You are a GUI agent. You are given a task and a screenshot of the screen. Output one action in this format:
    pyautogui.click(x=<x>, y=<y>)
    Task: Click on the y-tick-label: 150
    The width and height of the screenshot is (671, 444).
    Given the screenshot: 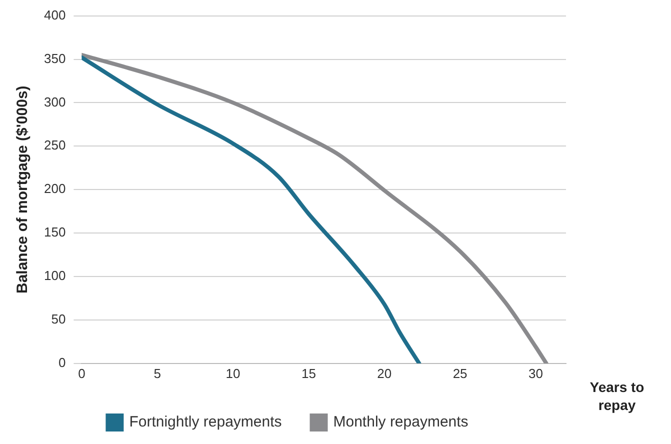 What is the action you would take?
    pyautogui.click(x=55, y=232)
    